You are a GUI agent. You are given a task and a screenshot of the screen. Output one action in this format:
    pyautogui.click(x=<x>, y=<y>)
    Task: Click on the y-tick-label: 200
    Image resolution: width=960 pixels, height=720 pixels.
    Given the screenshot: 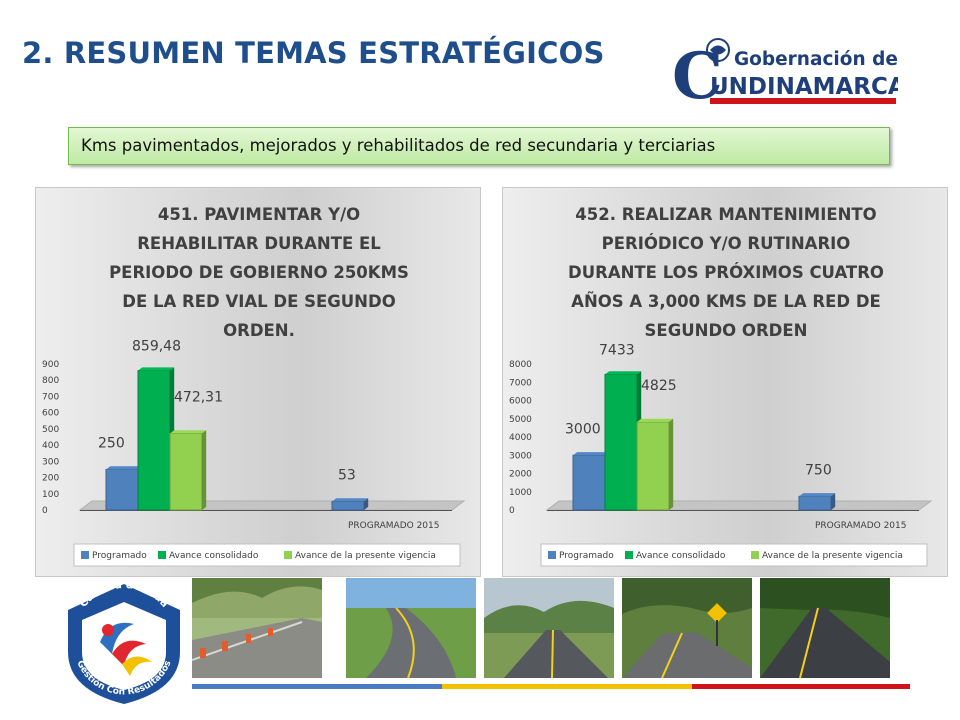 What is the action you would take?
    pyautogui.click(x=50, y=479)
    